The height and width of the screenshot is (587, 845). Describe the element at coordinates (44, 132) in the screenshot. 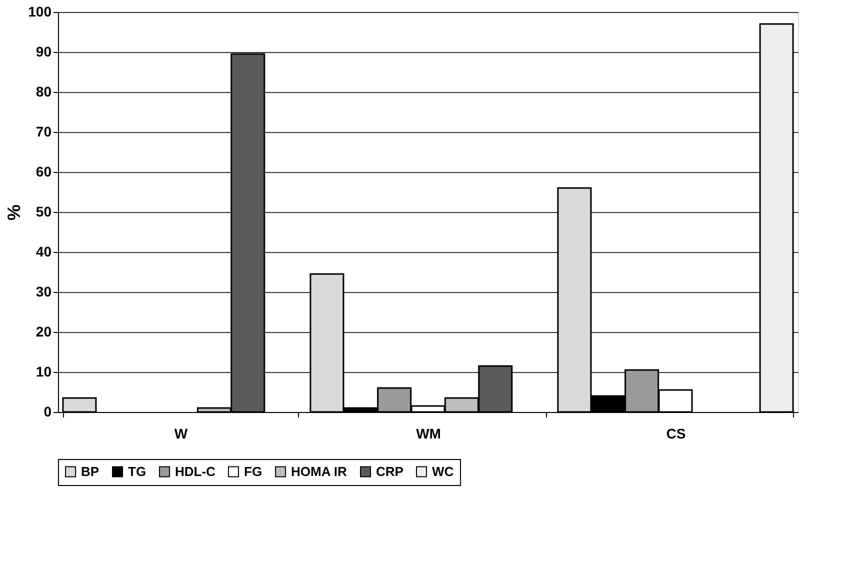

I see `y-tick-label: 70` at that location.